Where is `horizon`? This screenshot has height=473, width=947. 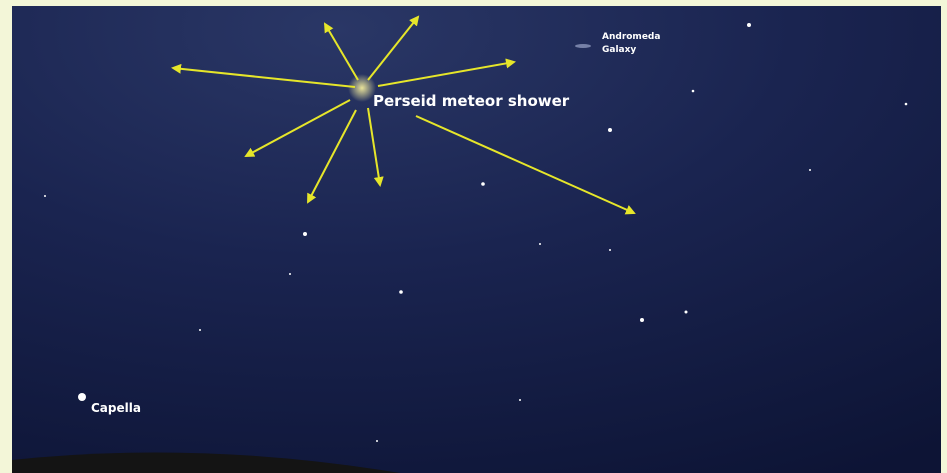
horizon is located at coordinates (206, 462).